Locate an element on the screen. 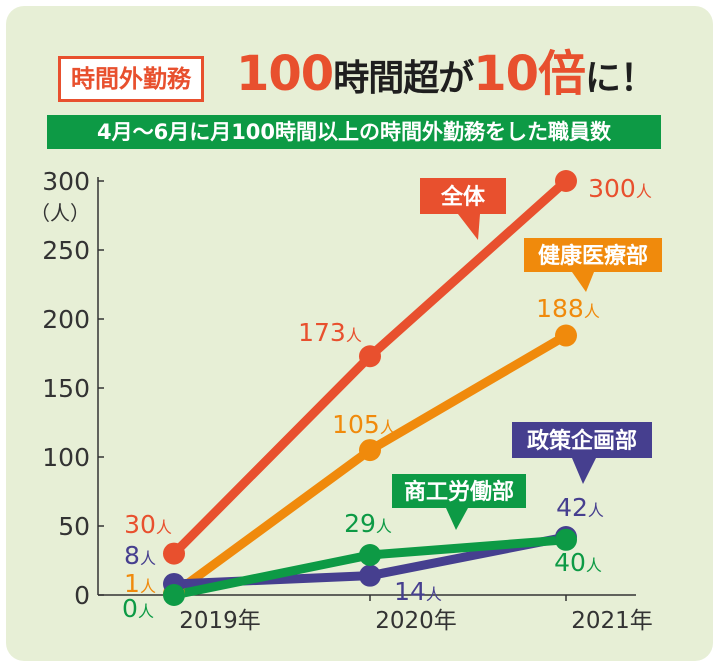 The image size is (719, 667). x-tick-label: 2020年 is located at coordinates (416, 621).